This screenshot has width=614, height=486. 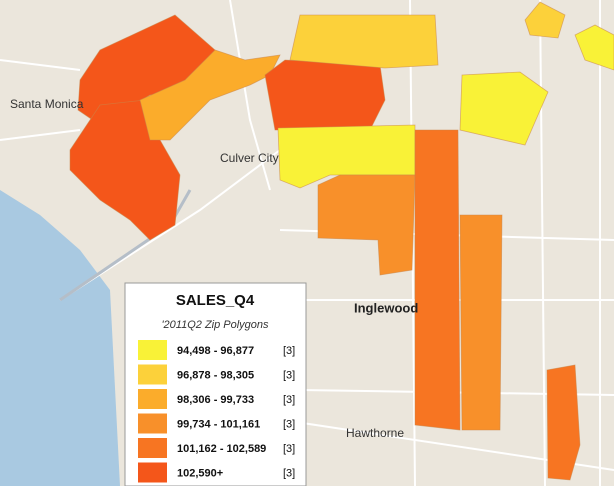 What do you see at coordinates (215, 351) in the screenshot?
I see `legend-label: 94,498 - 96,877` at bounding box center [215, 351].